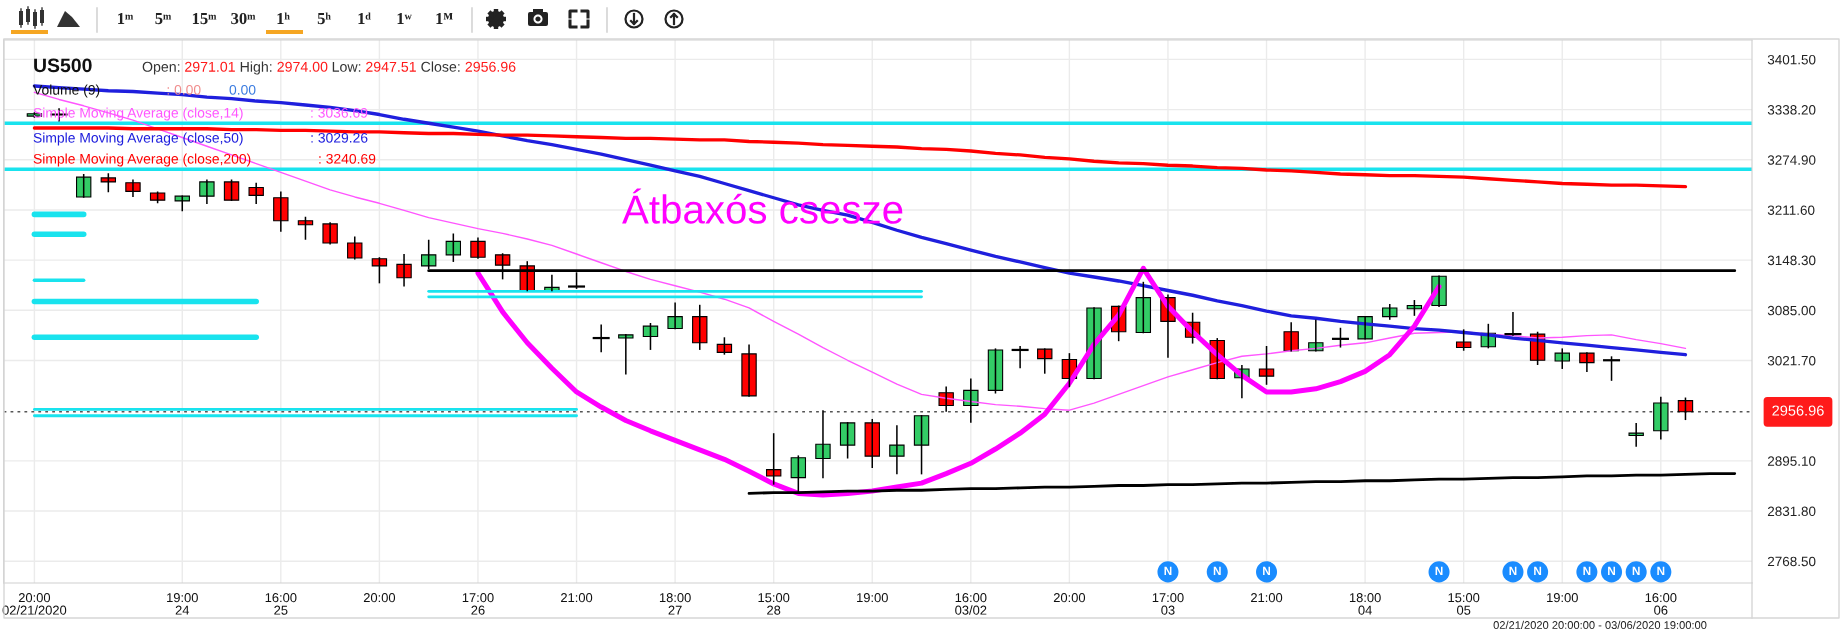 The image size is (1842, 633). I want to click on x-tick-label: 15:00 28, so click(774, 604).